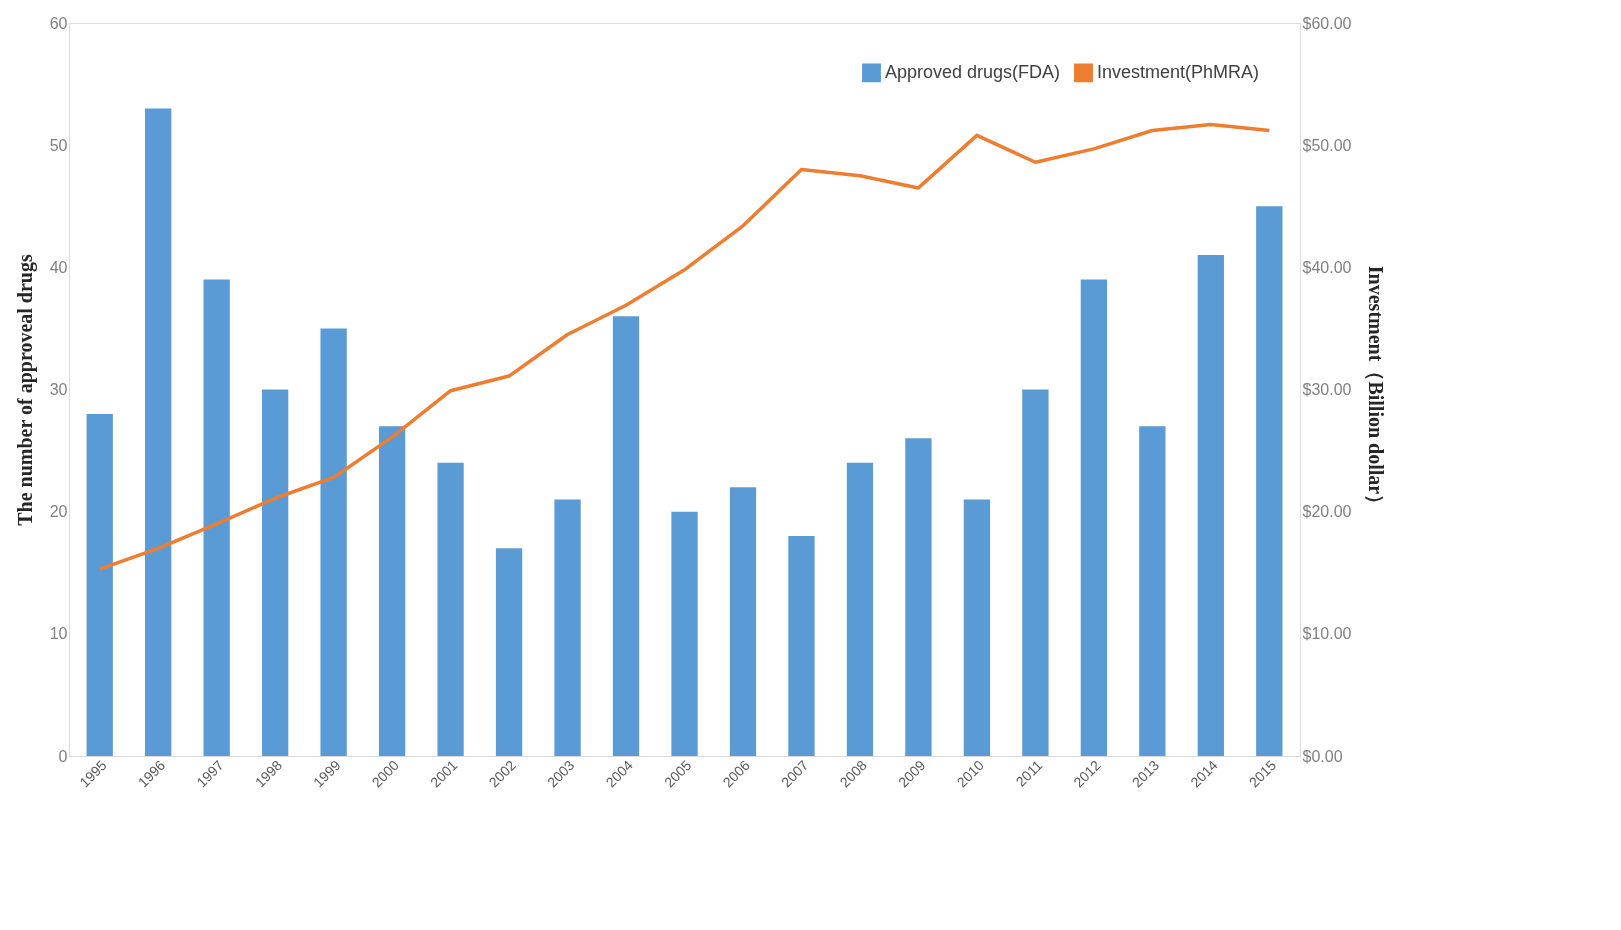 The width and height of the screenshot is (1621, 930). What do you see at coordinates (58, 267) in the screenshot?
I see `y-tick-label: 40` at bounding box center [58, 267].